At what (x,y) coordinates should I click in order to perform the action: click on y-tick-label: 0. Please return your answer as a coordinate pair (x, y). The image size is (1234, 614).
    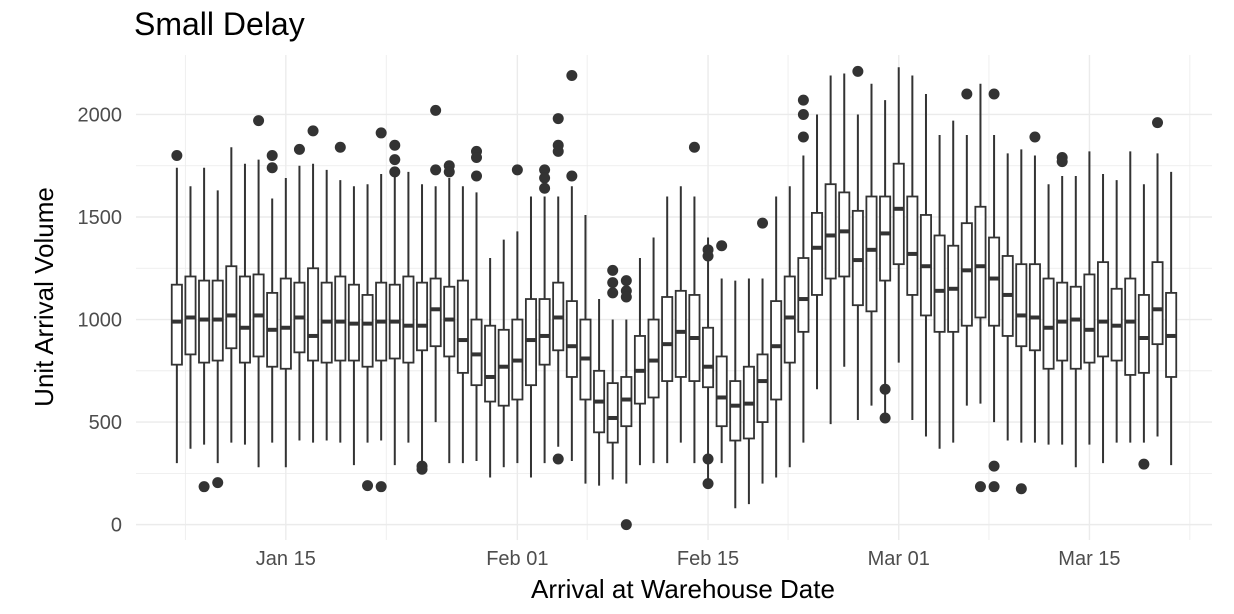
    Looking at the image, I should click on (116, 526).